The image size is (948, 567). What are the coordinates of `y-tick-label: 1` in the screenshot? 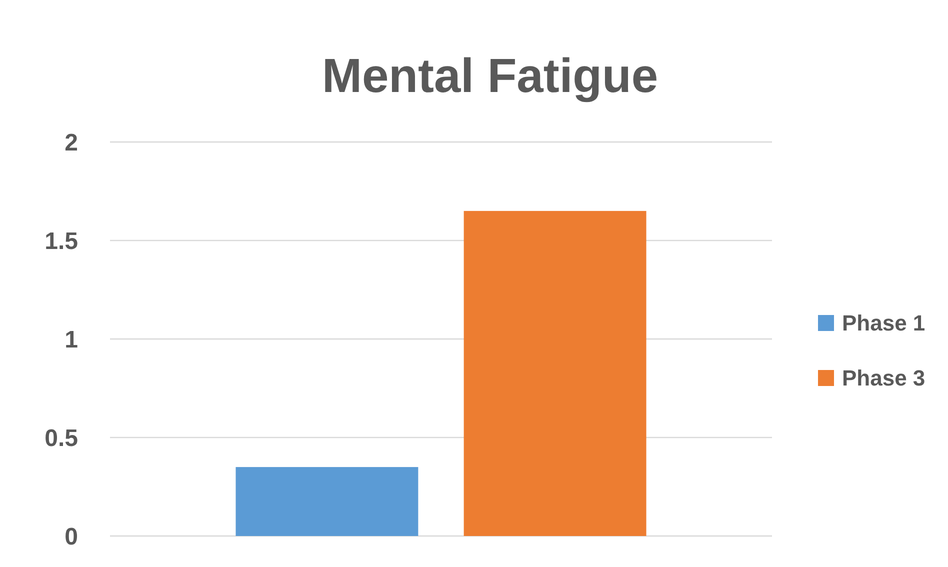 It's located at (71, 340).